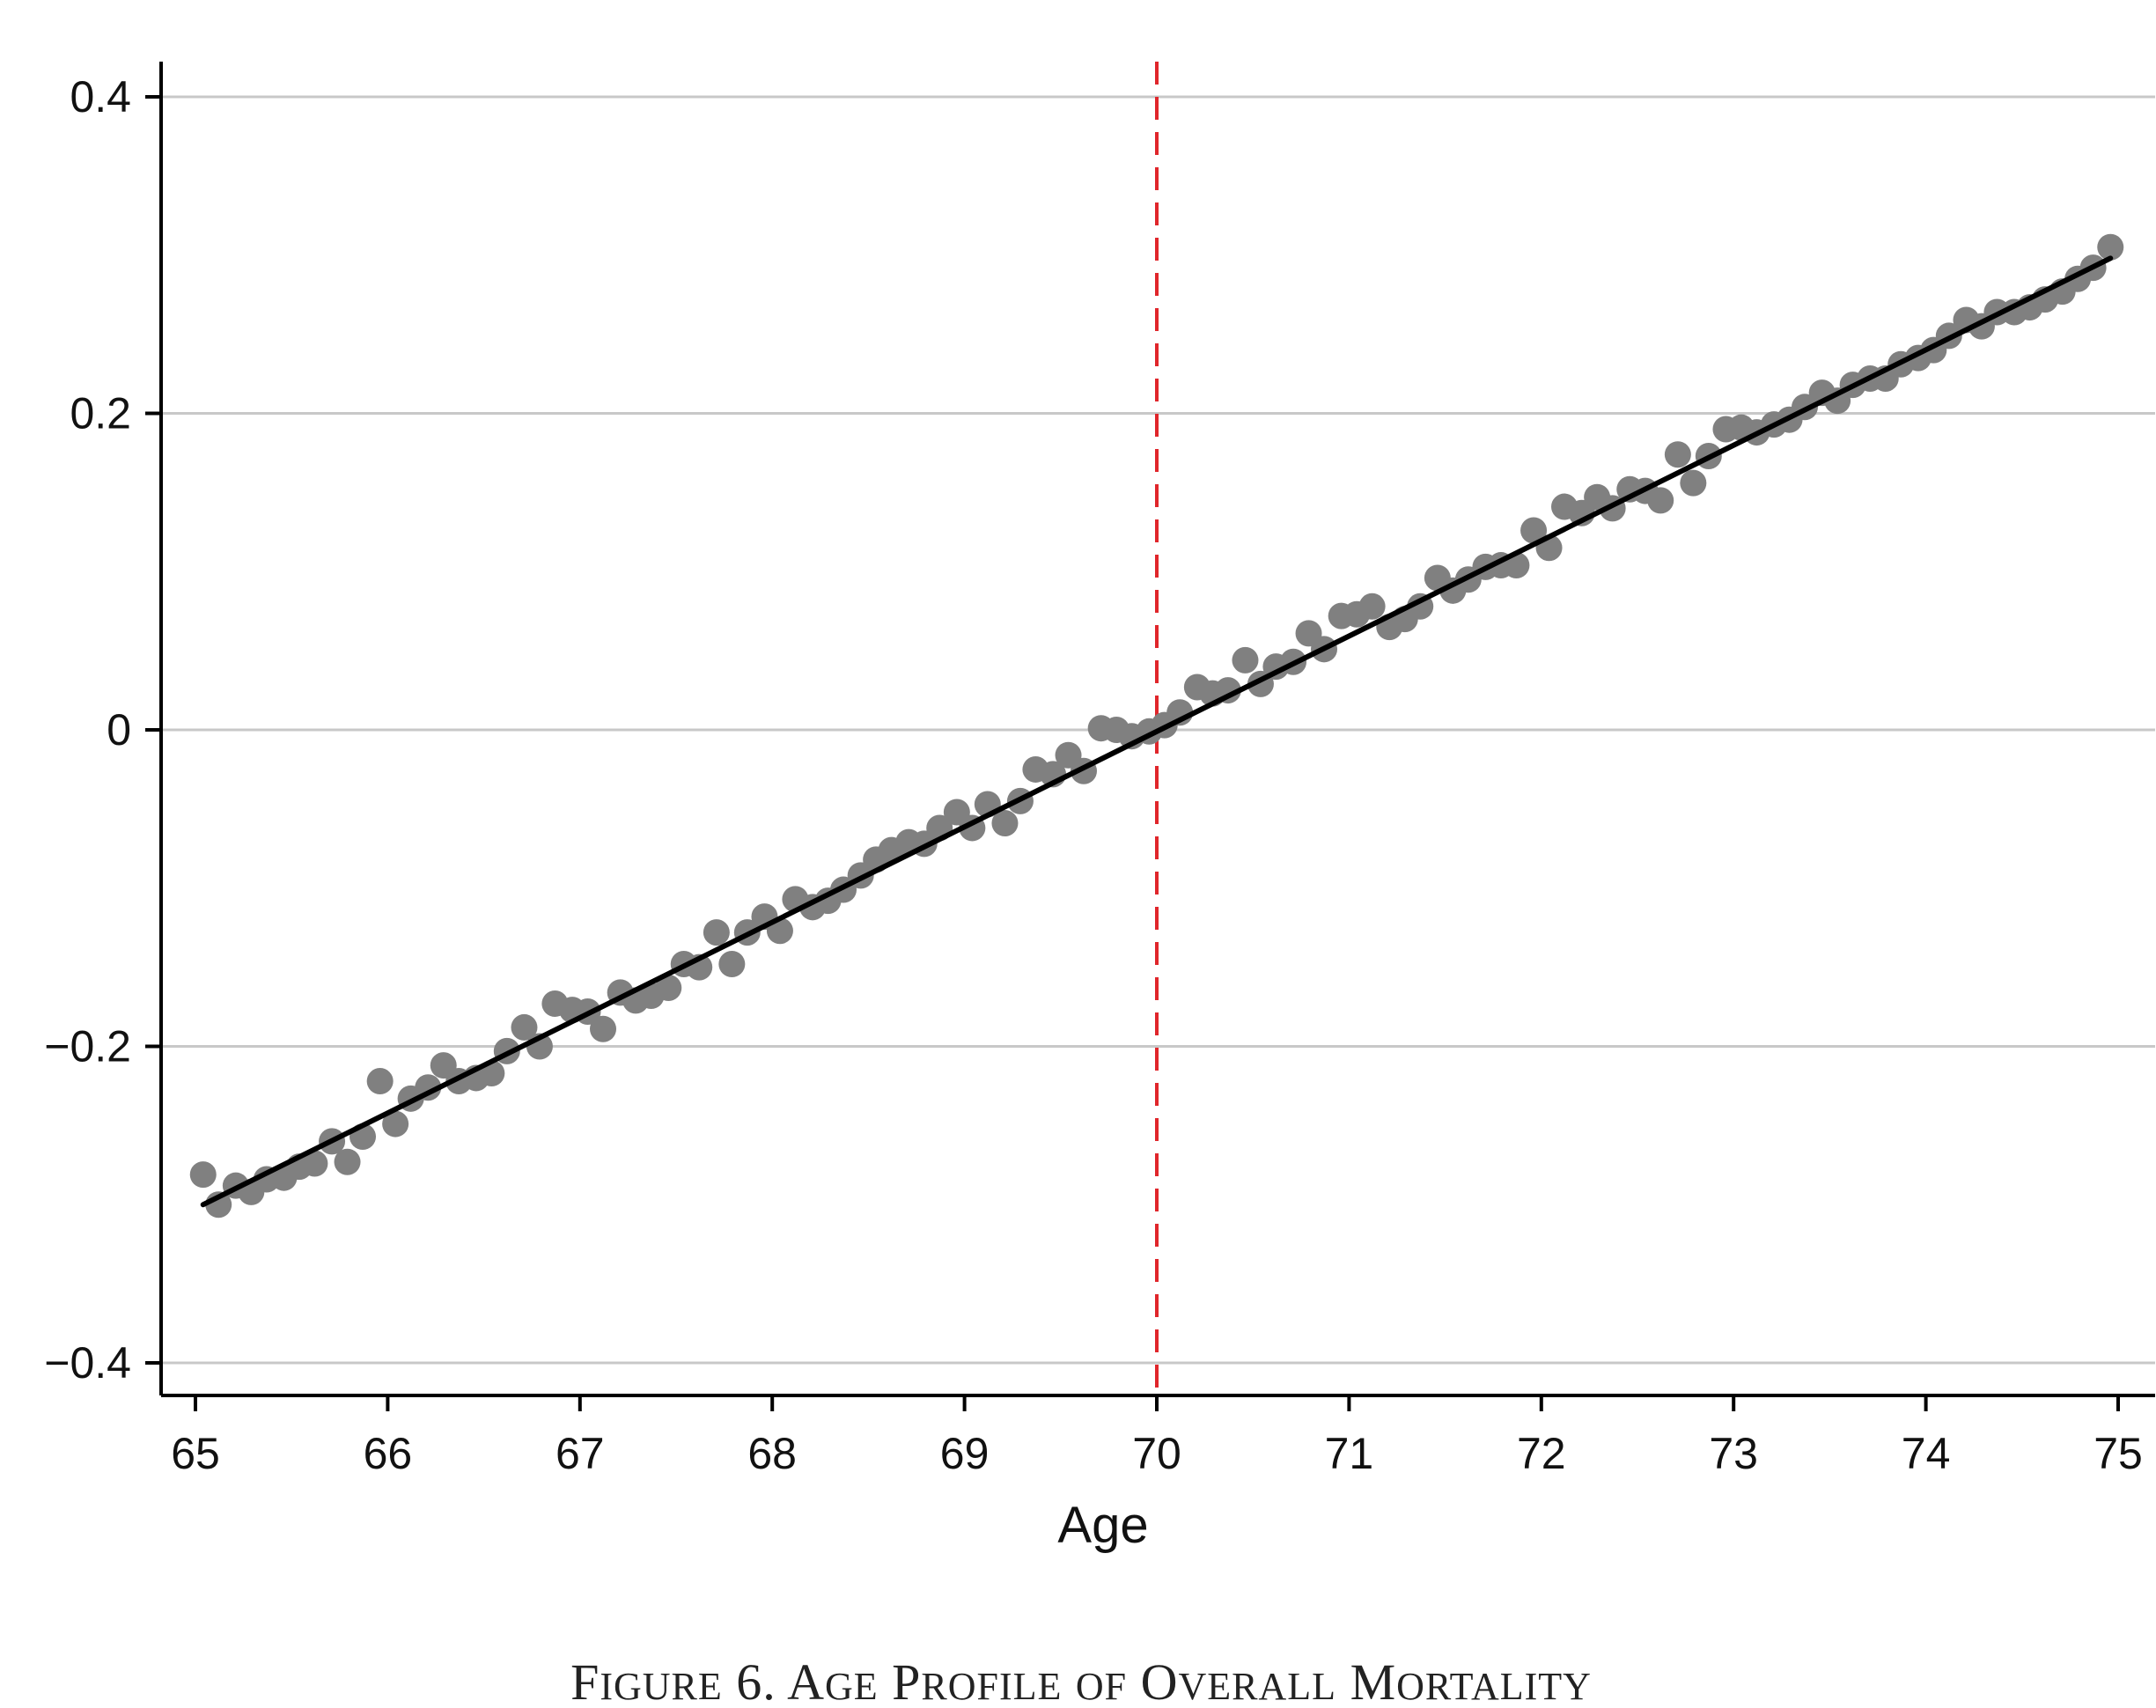  What do you see at coordinates (103, 730) in the screenshot?
I see `y-axis-ticks: −0.4 −0.2 0 0.2 0.4` at bounding box center [103, 730].